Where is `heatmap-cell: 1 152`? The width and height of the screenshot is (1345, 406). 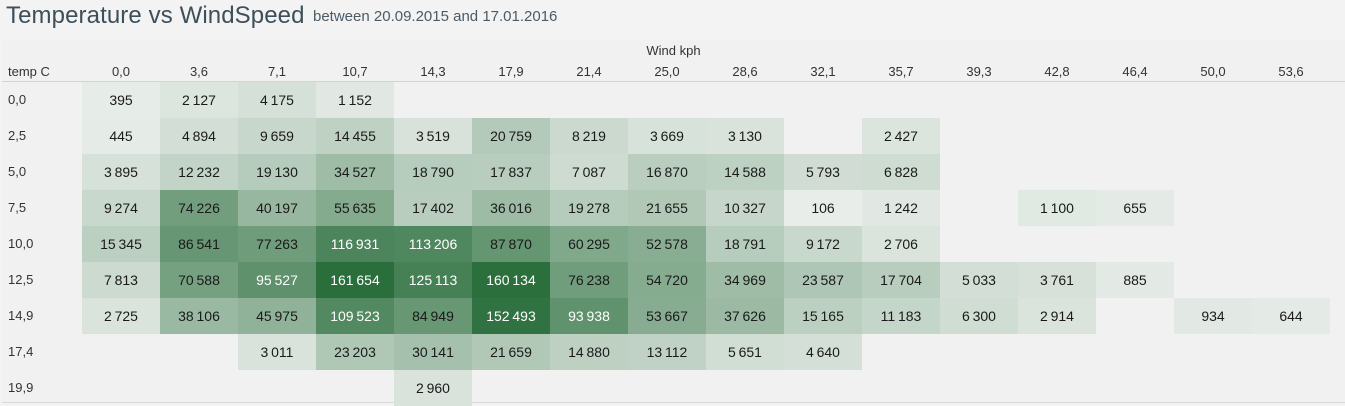
heatmap-cell: 1 152 is located at coordinates (355, 100).